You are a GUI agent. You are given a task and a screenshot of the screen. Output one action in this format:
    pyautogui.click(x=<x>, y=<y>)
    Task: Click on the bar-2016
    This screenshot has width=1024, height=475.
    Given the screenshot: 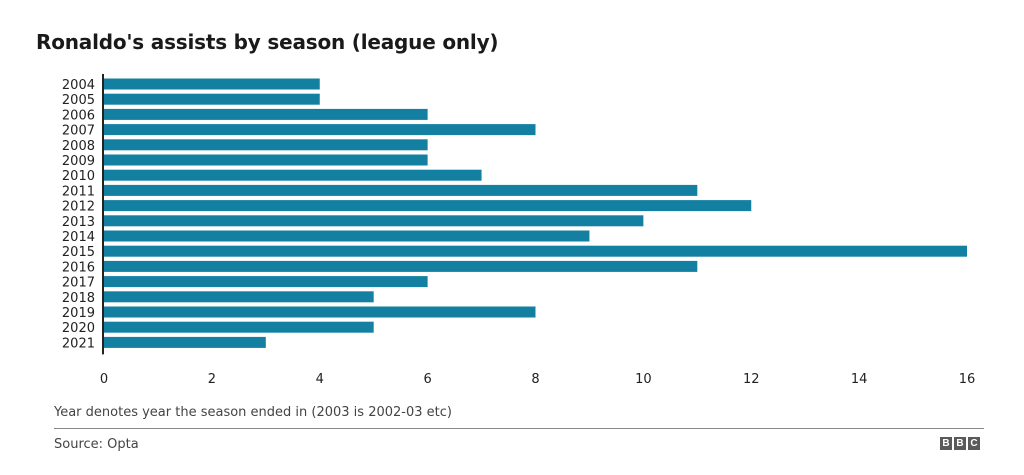 What is the action you would take?
    pyautogui.click(x=401, y=266)
    